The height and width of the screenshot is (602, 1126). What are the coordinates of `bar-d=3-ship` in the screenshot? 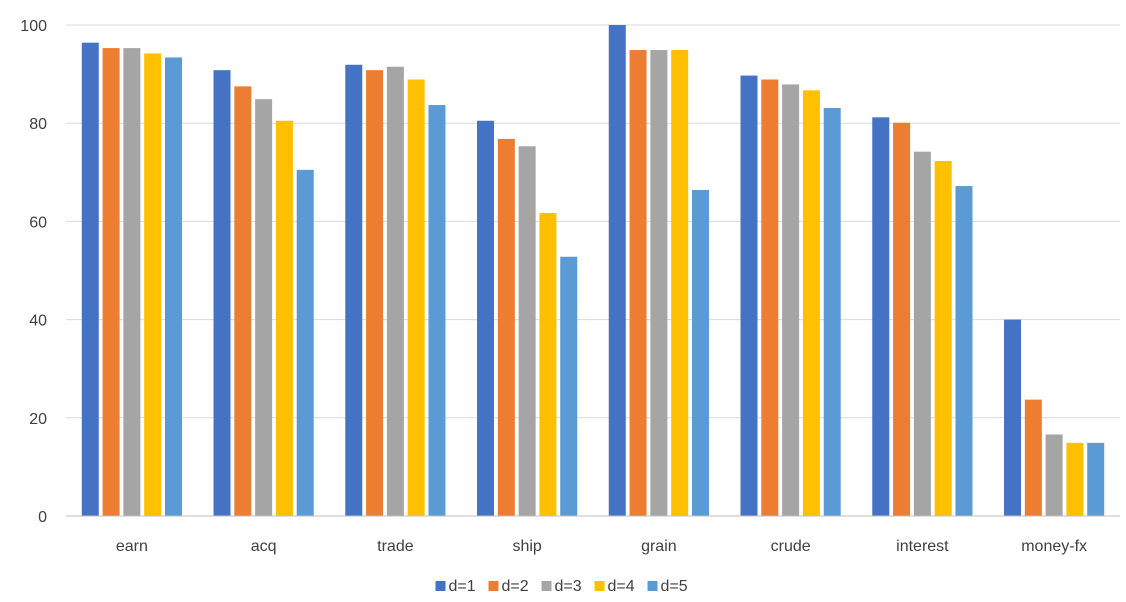 It's located at (527, 331).